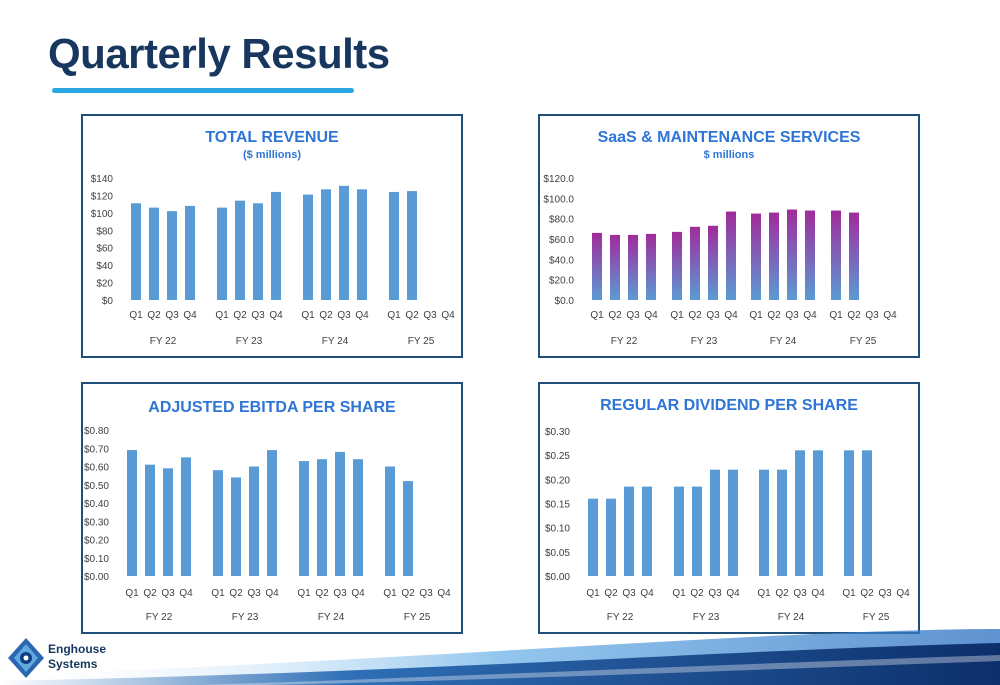  What do you see at coordinates (104, 266) in the screenshot?
I see `y-tick-label: $40` at bounding box center [104, 266].